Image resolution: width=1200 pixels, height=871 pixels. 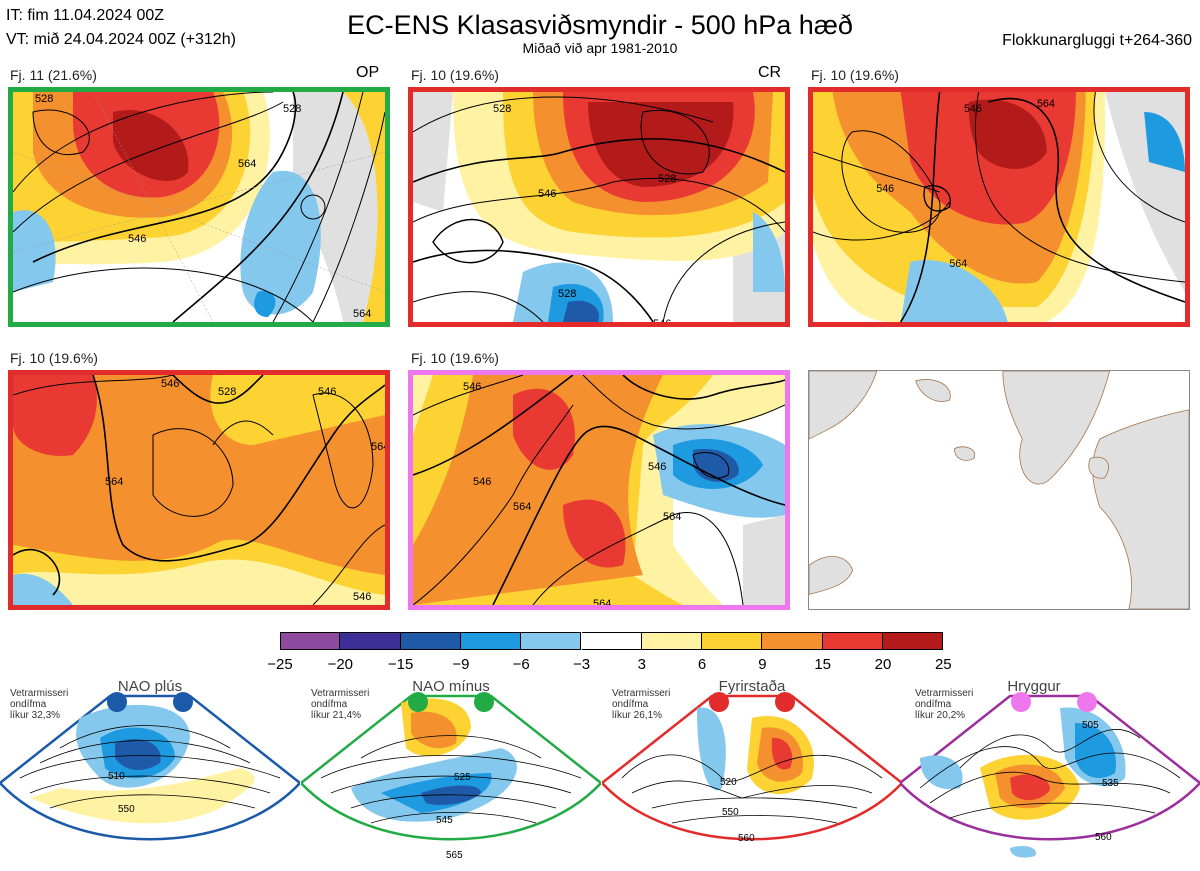 I want to click on anomaly-map: 546 528 546 564 564 546, so click(x=199, y=490).